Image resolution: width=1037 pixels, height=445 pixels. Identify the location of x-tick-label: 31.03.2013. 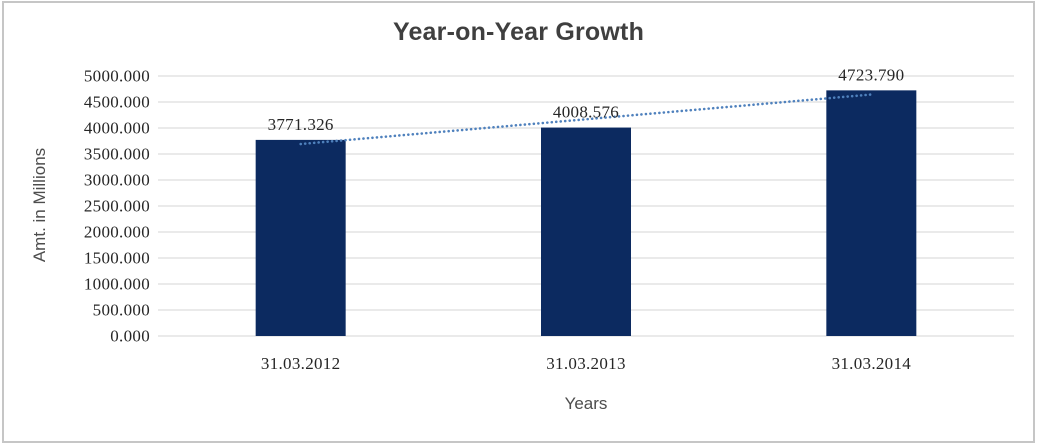
(586, 363).